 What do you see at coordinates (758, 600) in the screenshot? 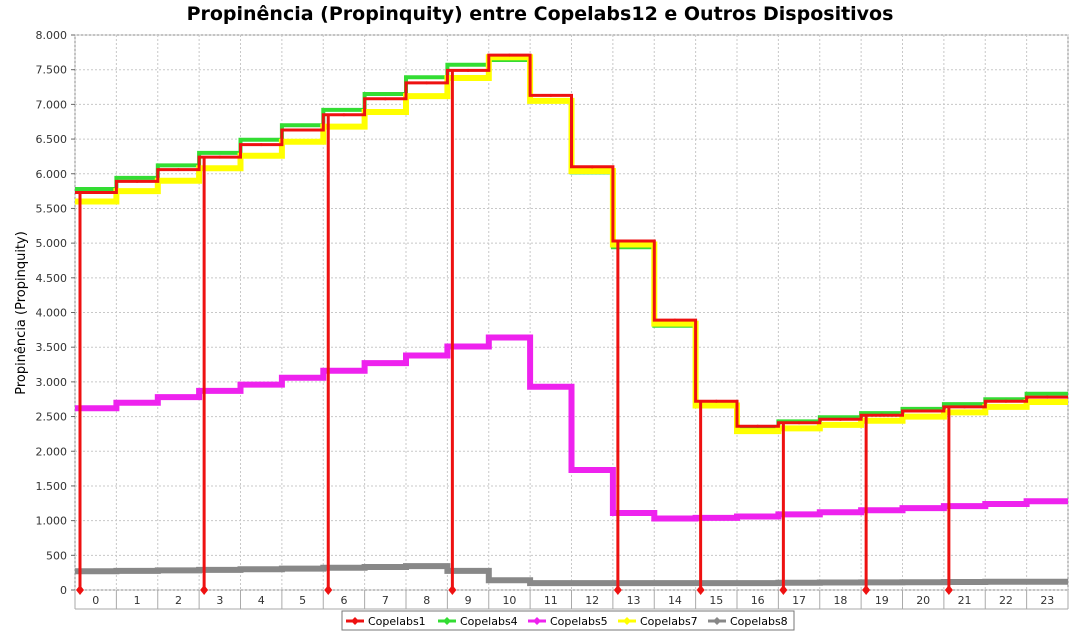
I see `x-tick-label: 16` at bounding box center [758, 600].